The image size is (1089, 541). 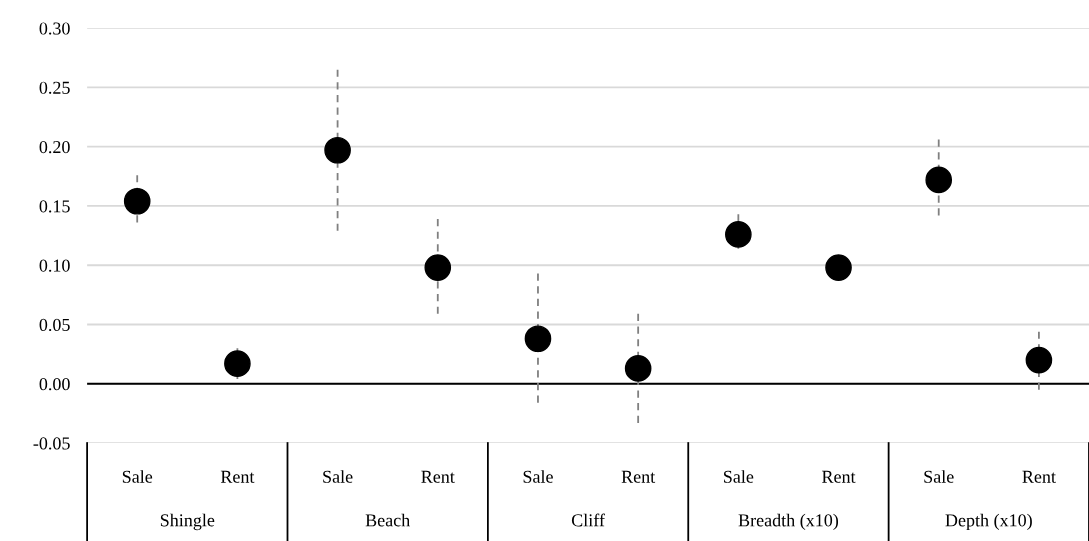 What do you see at coordinates (51, 443) in the screenshot?
I see `y-tick-label: -0.05` at bounding box center [51, 443].